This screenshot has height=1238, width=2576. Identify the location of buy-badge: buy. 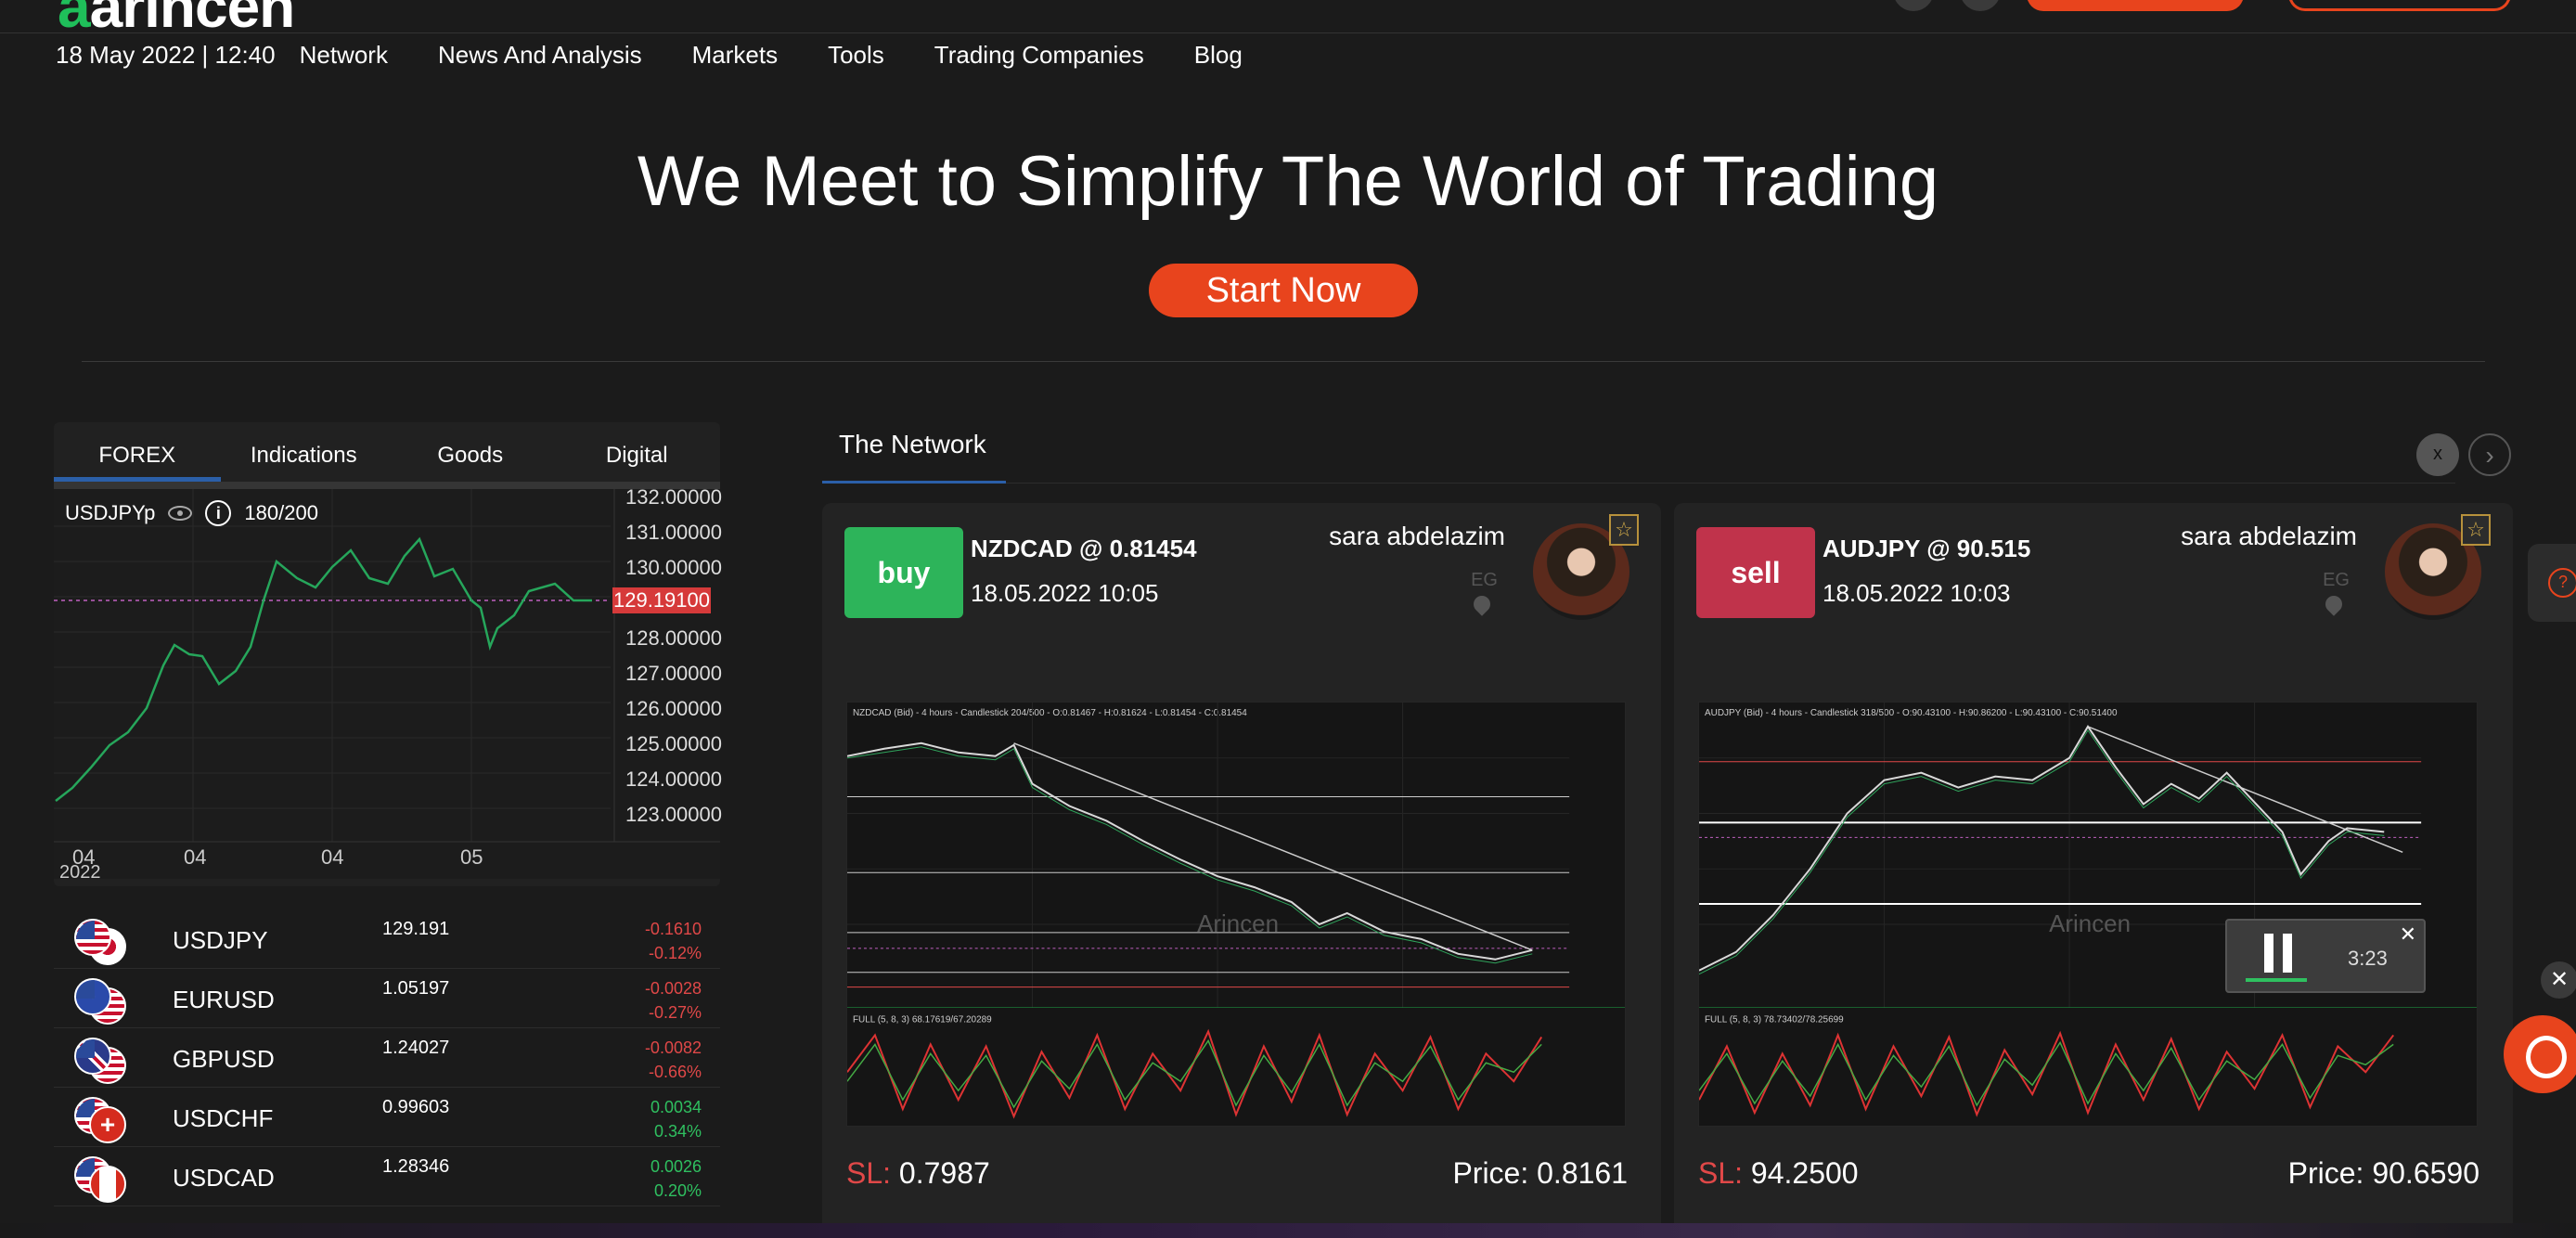
(904, 572).